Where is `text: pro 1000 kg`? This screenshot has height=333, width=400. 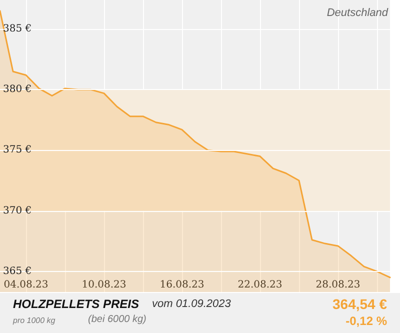
text: pro 1000 kg is located at coordinates (34, 320).